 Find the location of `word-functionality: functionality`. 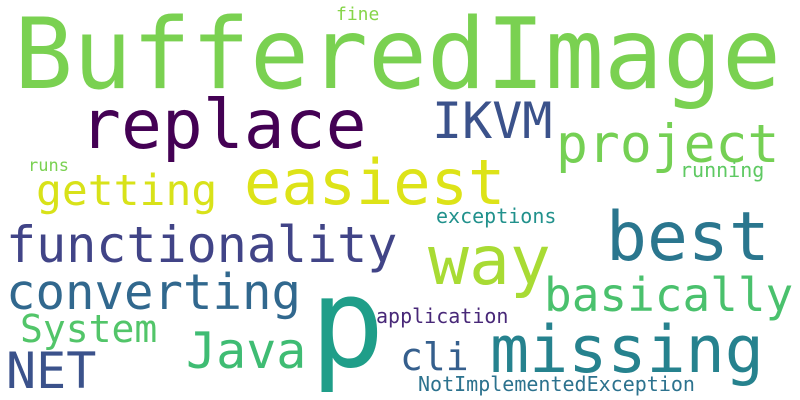

word-functionality: functionality is located at coordinates (202, 245).